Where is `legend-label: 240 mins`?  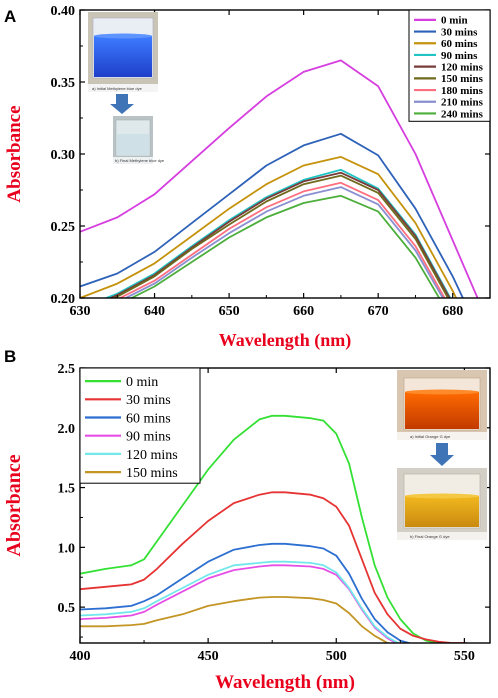 legend-label: 240 mins is located at coordinates (462, 114).